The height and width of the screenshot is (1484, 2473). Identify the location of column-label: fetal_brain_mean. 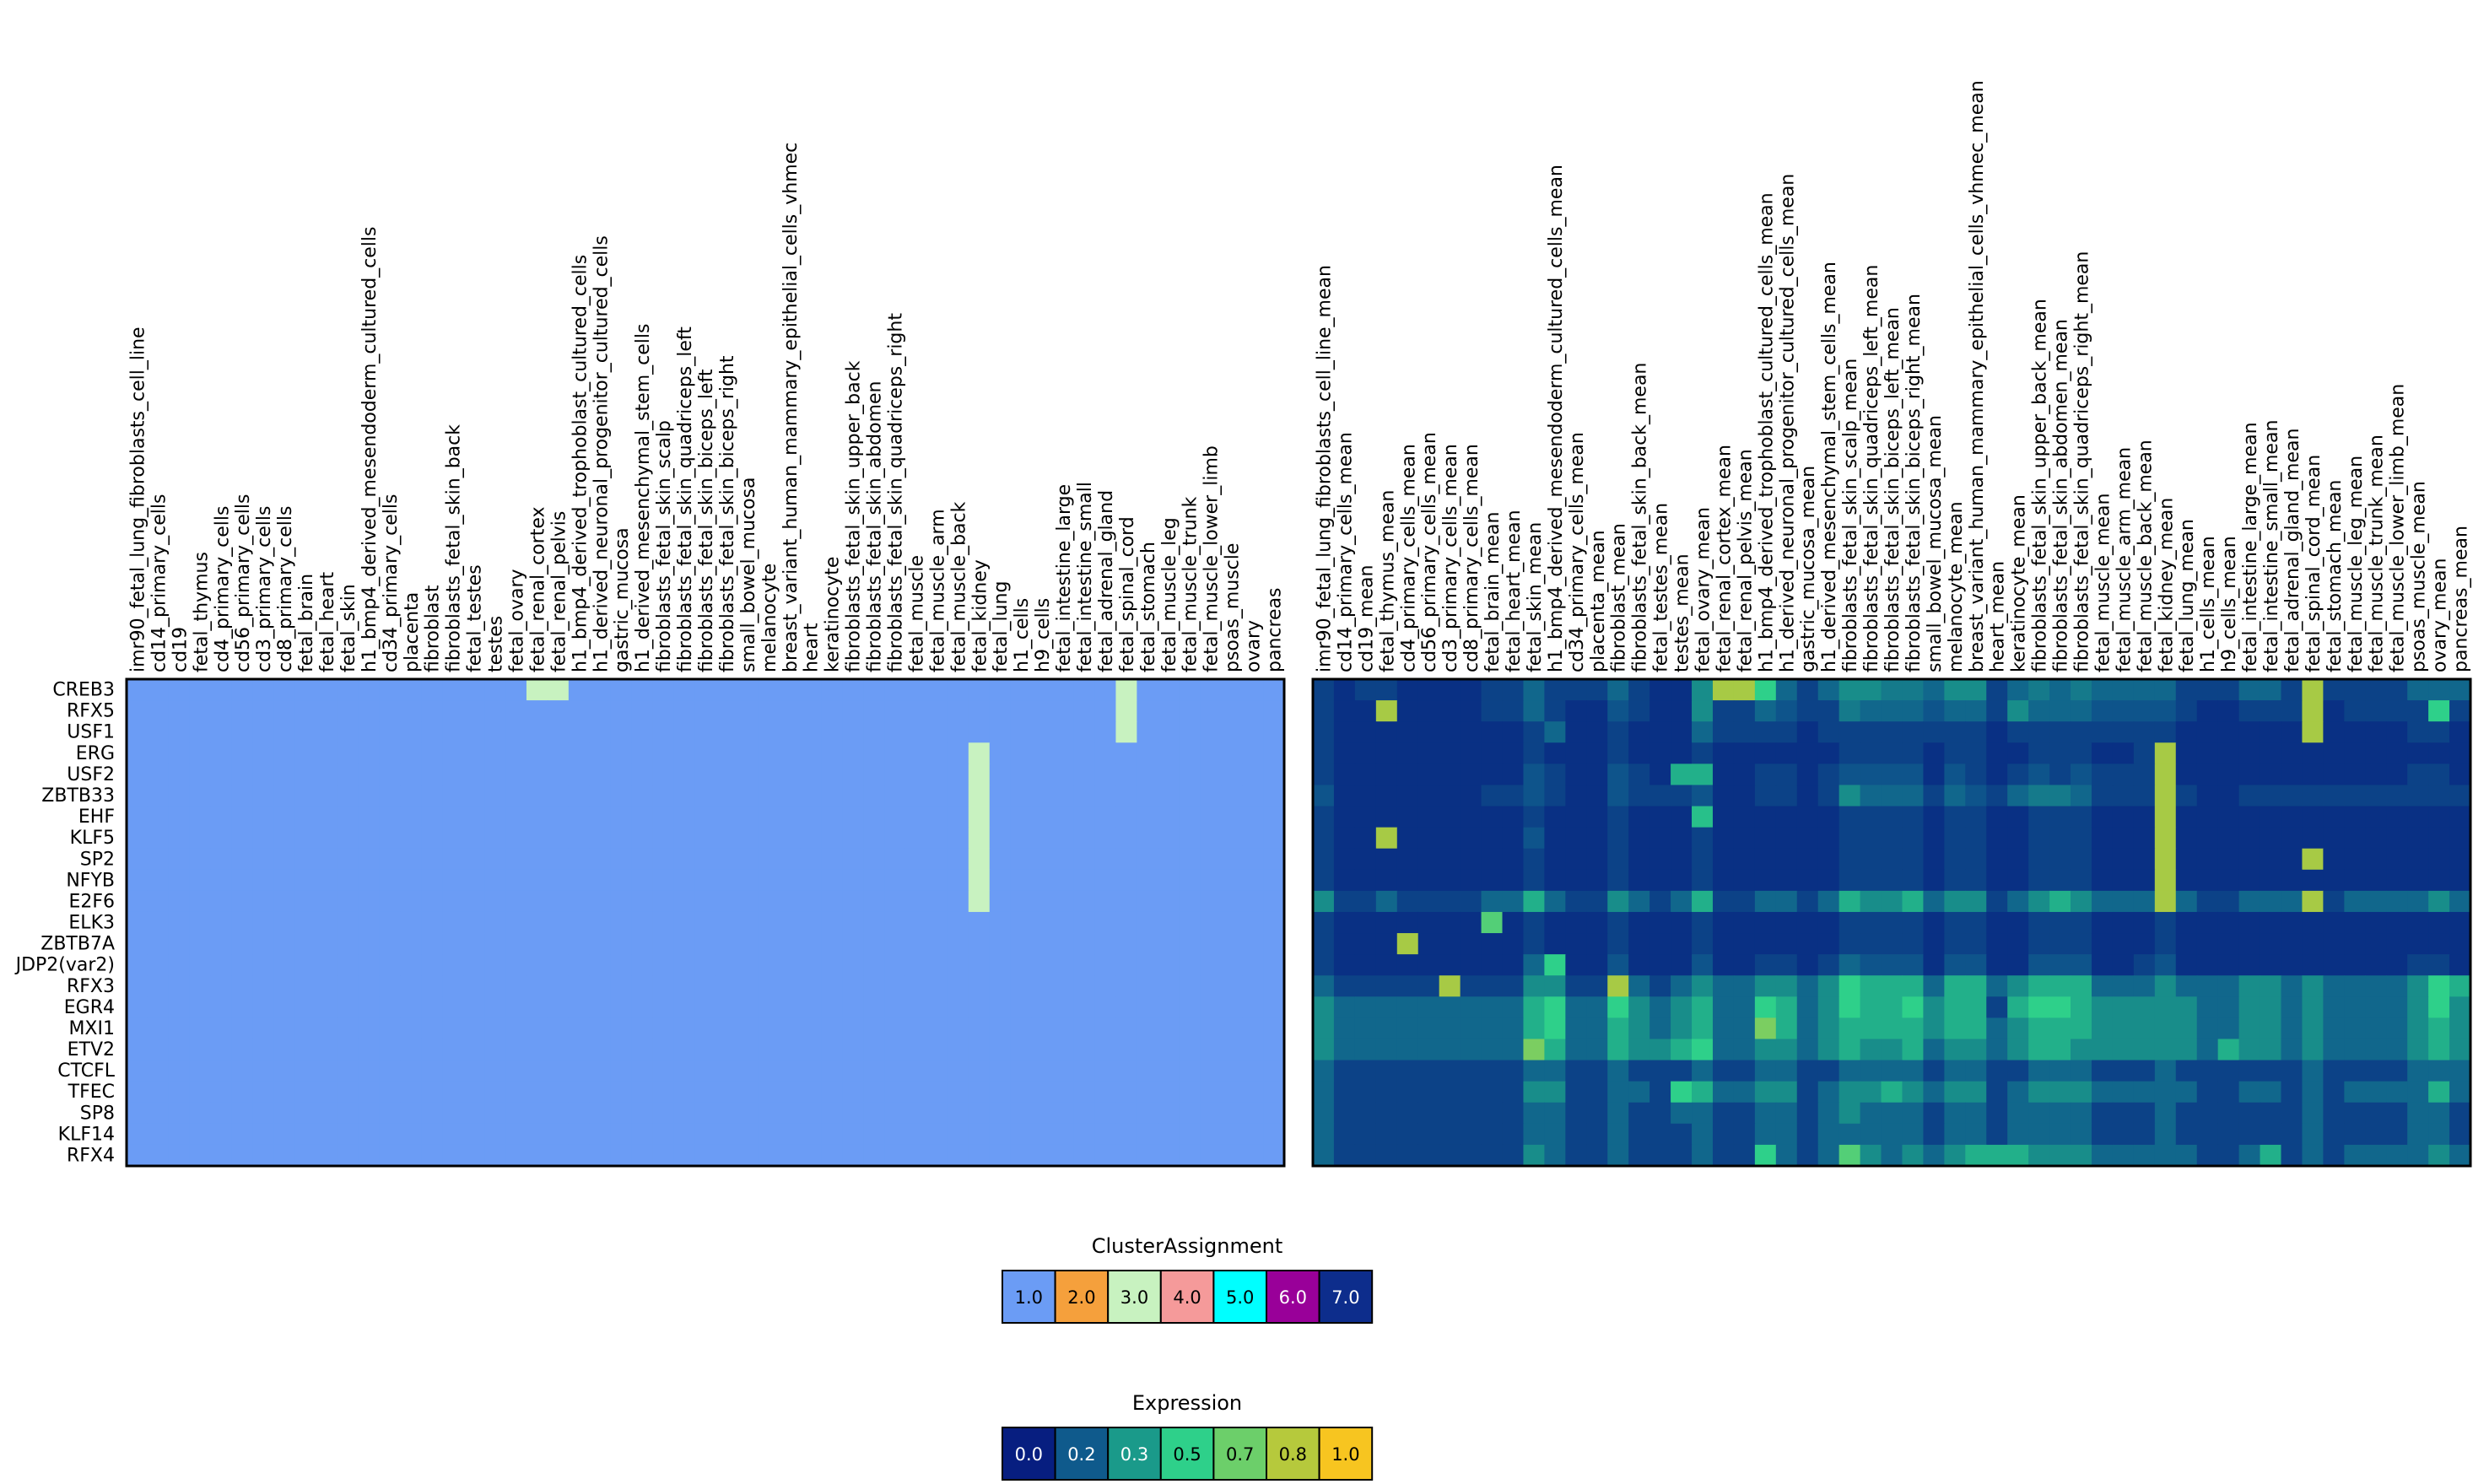
(1493, 592).